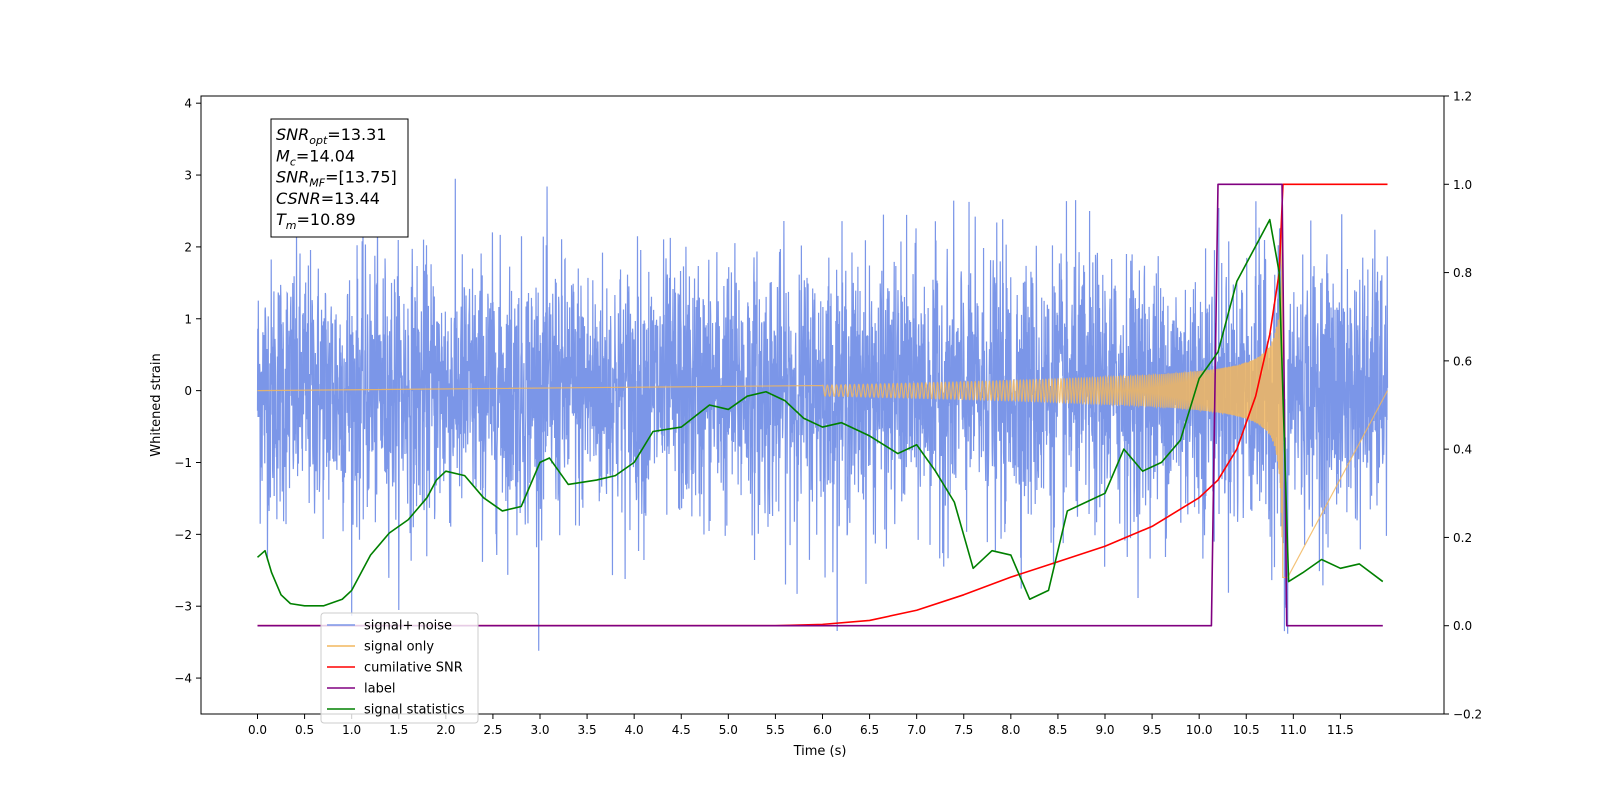 This screenshot has height=800, width=1600. I want to click on y-tick-label: 4, so click(188, 104).